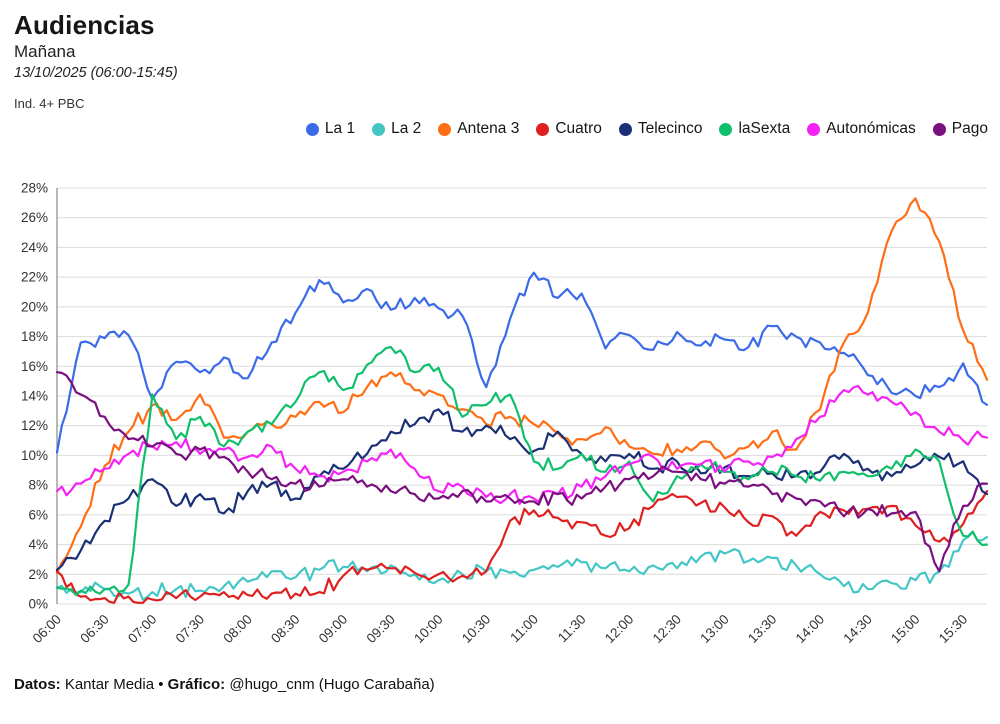 This screenshot has width=1000, height=724. What do you see at coordinates (94, 629) in the screenshot?
I see `x-tick-label: 06:30` at bounding box center [94, 629].